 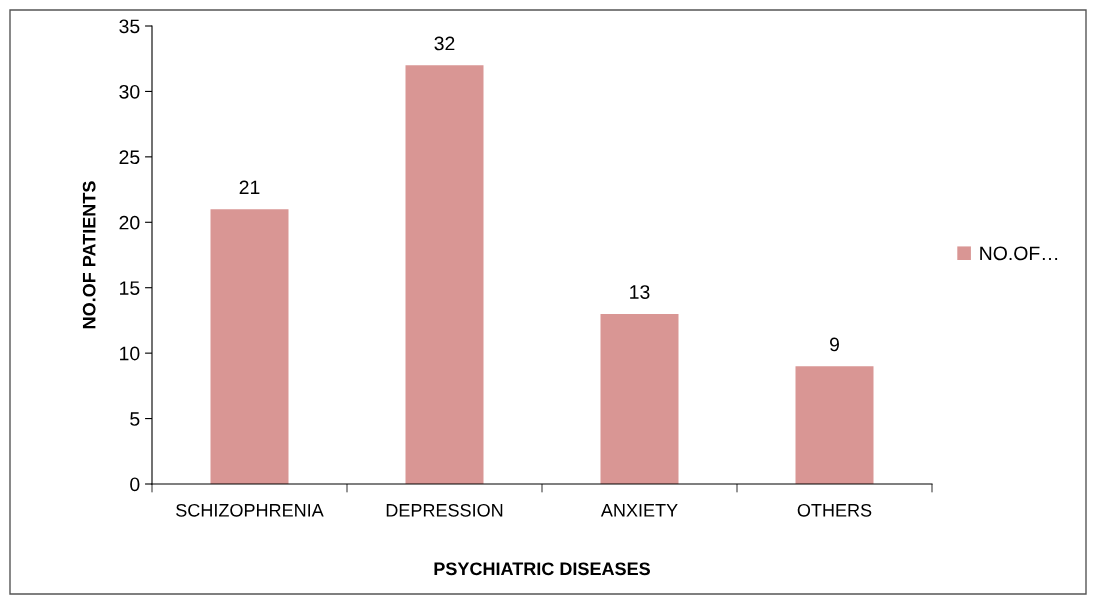 I want to click on y-tick-label: 35, so click(x=129, y=26).